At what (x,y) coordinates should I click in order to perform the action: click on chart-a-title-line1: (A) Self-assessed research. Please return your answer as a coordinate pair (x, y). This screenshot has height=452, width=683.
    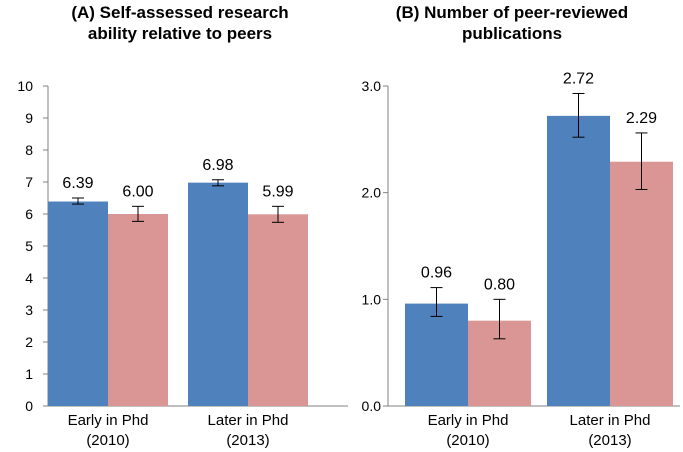
    Looking at the image, I should click on (180, 12).